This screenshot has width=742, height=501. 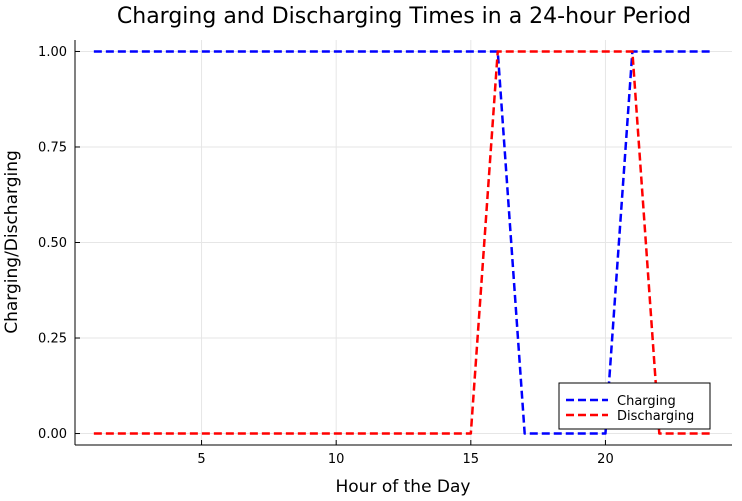 I want to click on y-tick-label: 0.50, so click(x=52, y=243).